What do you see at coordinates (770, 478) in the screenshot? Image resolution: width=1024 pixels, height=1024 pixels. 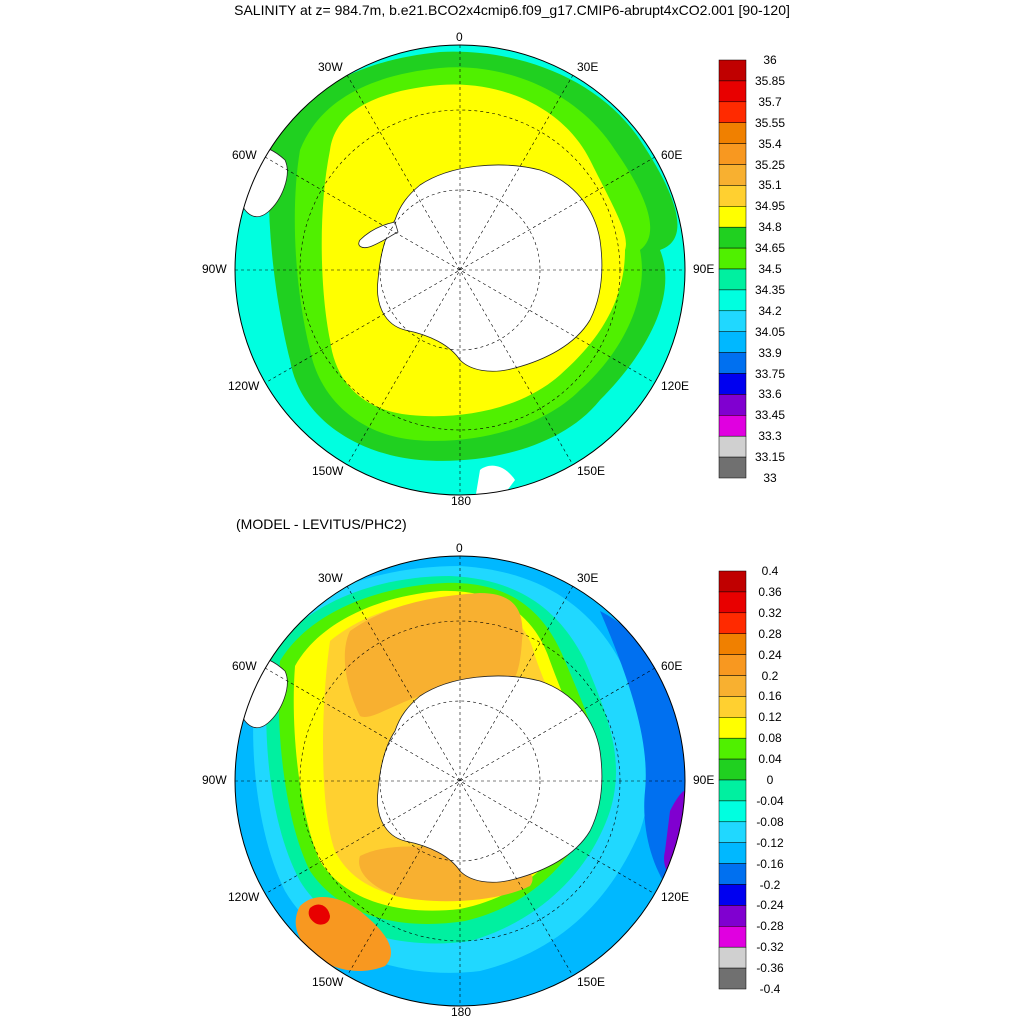 I see `colorbar-tick-label: 33` at bounding box center [770, 478].